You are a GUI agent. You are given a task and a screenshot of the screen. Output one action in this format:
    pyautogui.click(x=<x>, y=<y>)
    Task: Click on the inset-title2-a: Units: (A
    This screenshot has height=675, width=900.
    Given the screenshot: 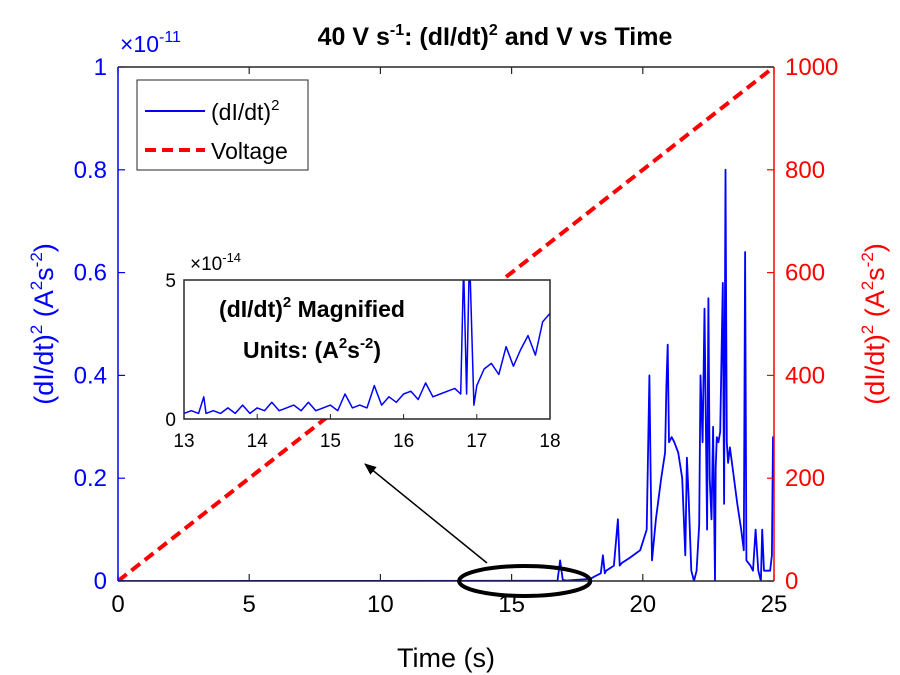 What is the action you would take?
    pyautogui.click(x=291, y=350)
    